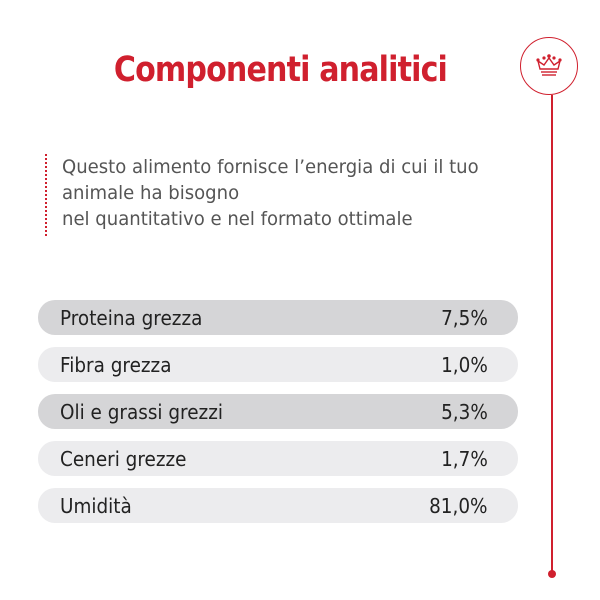 This screenshot has width=600, height=600. What do you see at coordinates (278, 411) in the screenshot?
I see `nutrient-row: Oli e grassi grezzi 5,3%` at bounding box center [278, 411].